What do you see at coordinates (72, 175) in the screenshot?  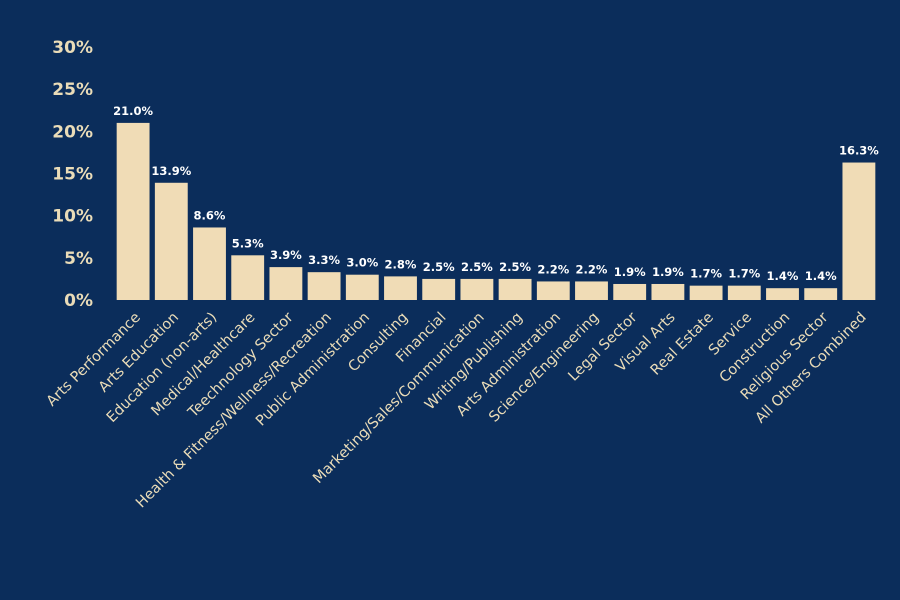 I see `y-tick-label: 15%` at bounding box center [72, 175].